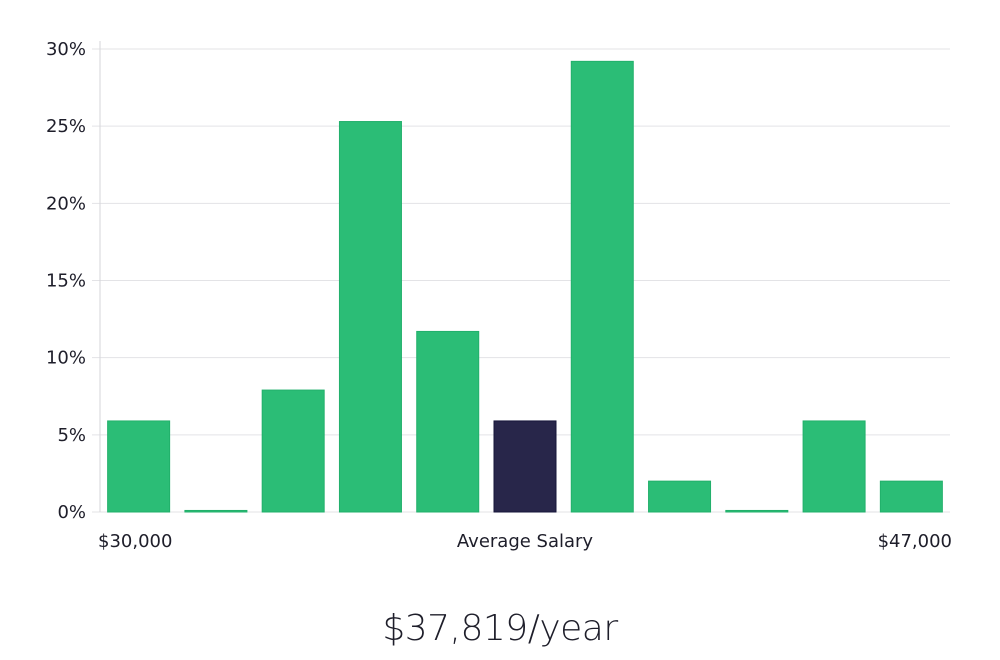 This screenshot has height=660, width=1000. I want to click on y-tick-label: 25%, so click(66, 126).